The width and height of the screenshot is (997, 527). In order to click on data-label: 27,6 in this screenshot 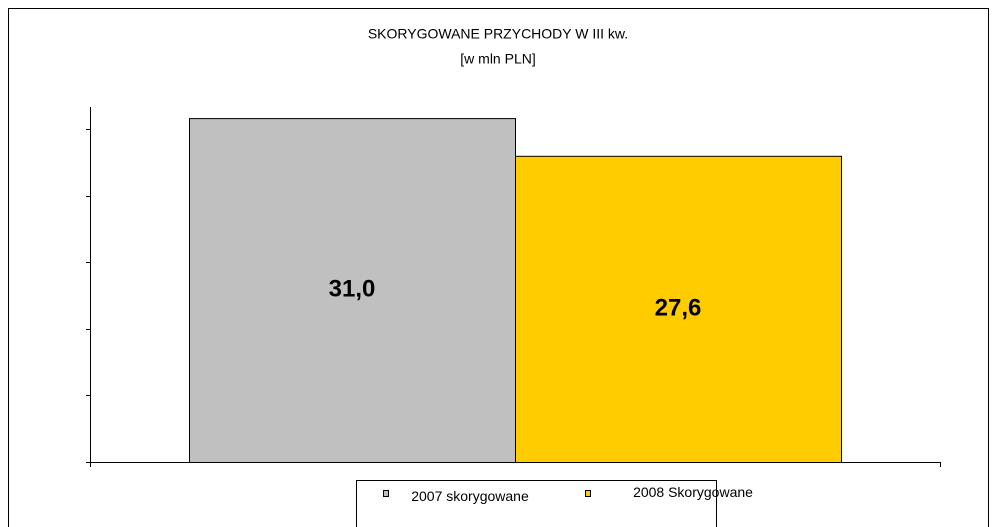, I will do `click(678, 307)`.